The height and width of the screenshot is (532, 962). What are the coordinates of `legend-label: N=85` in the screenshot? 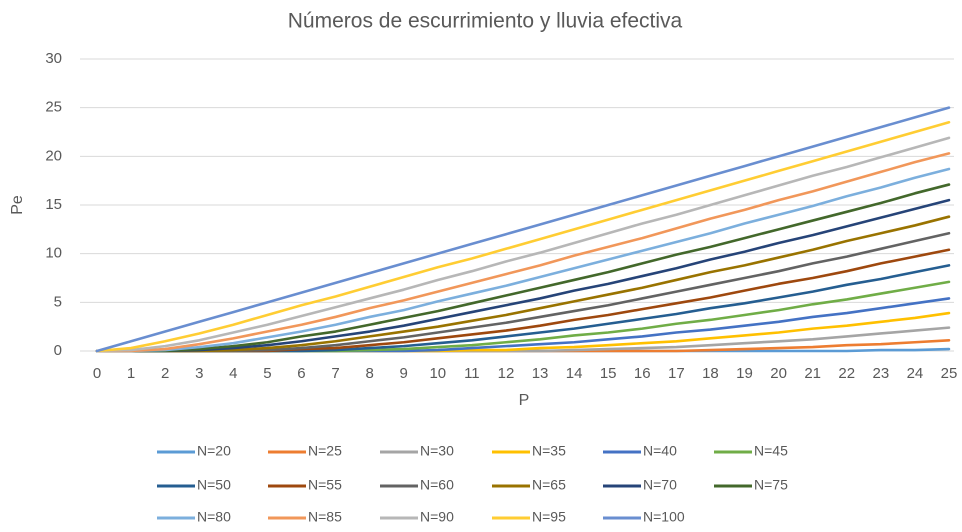 It's located at (325, 517).